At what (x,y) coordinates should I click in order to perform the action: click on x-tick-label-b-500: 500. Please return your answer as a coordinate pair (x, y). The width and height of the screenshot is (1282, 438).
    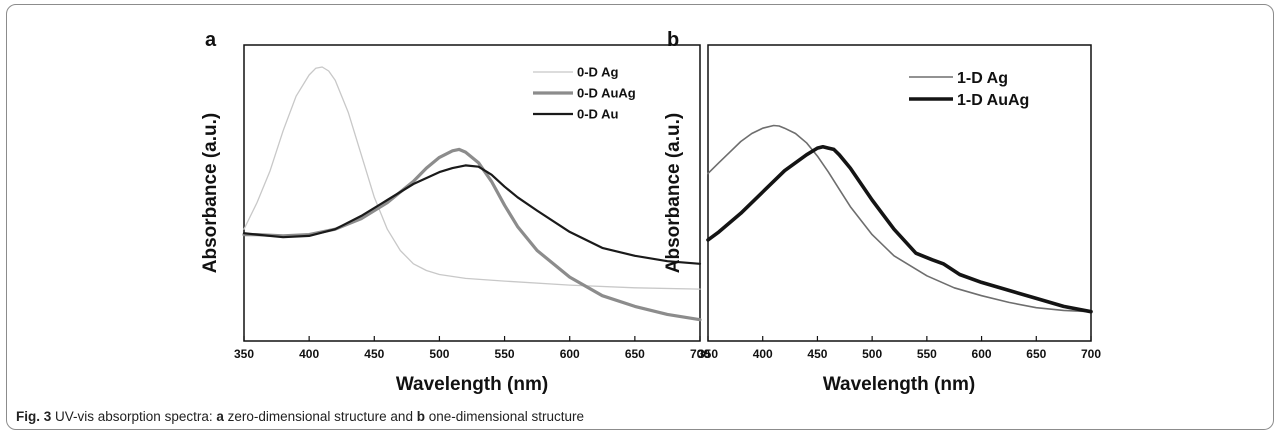
    Looking at the image, I should click on (872, 354).